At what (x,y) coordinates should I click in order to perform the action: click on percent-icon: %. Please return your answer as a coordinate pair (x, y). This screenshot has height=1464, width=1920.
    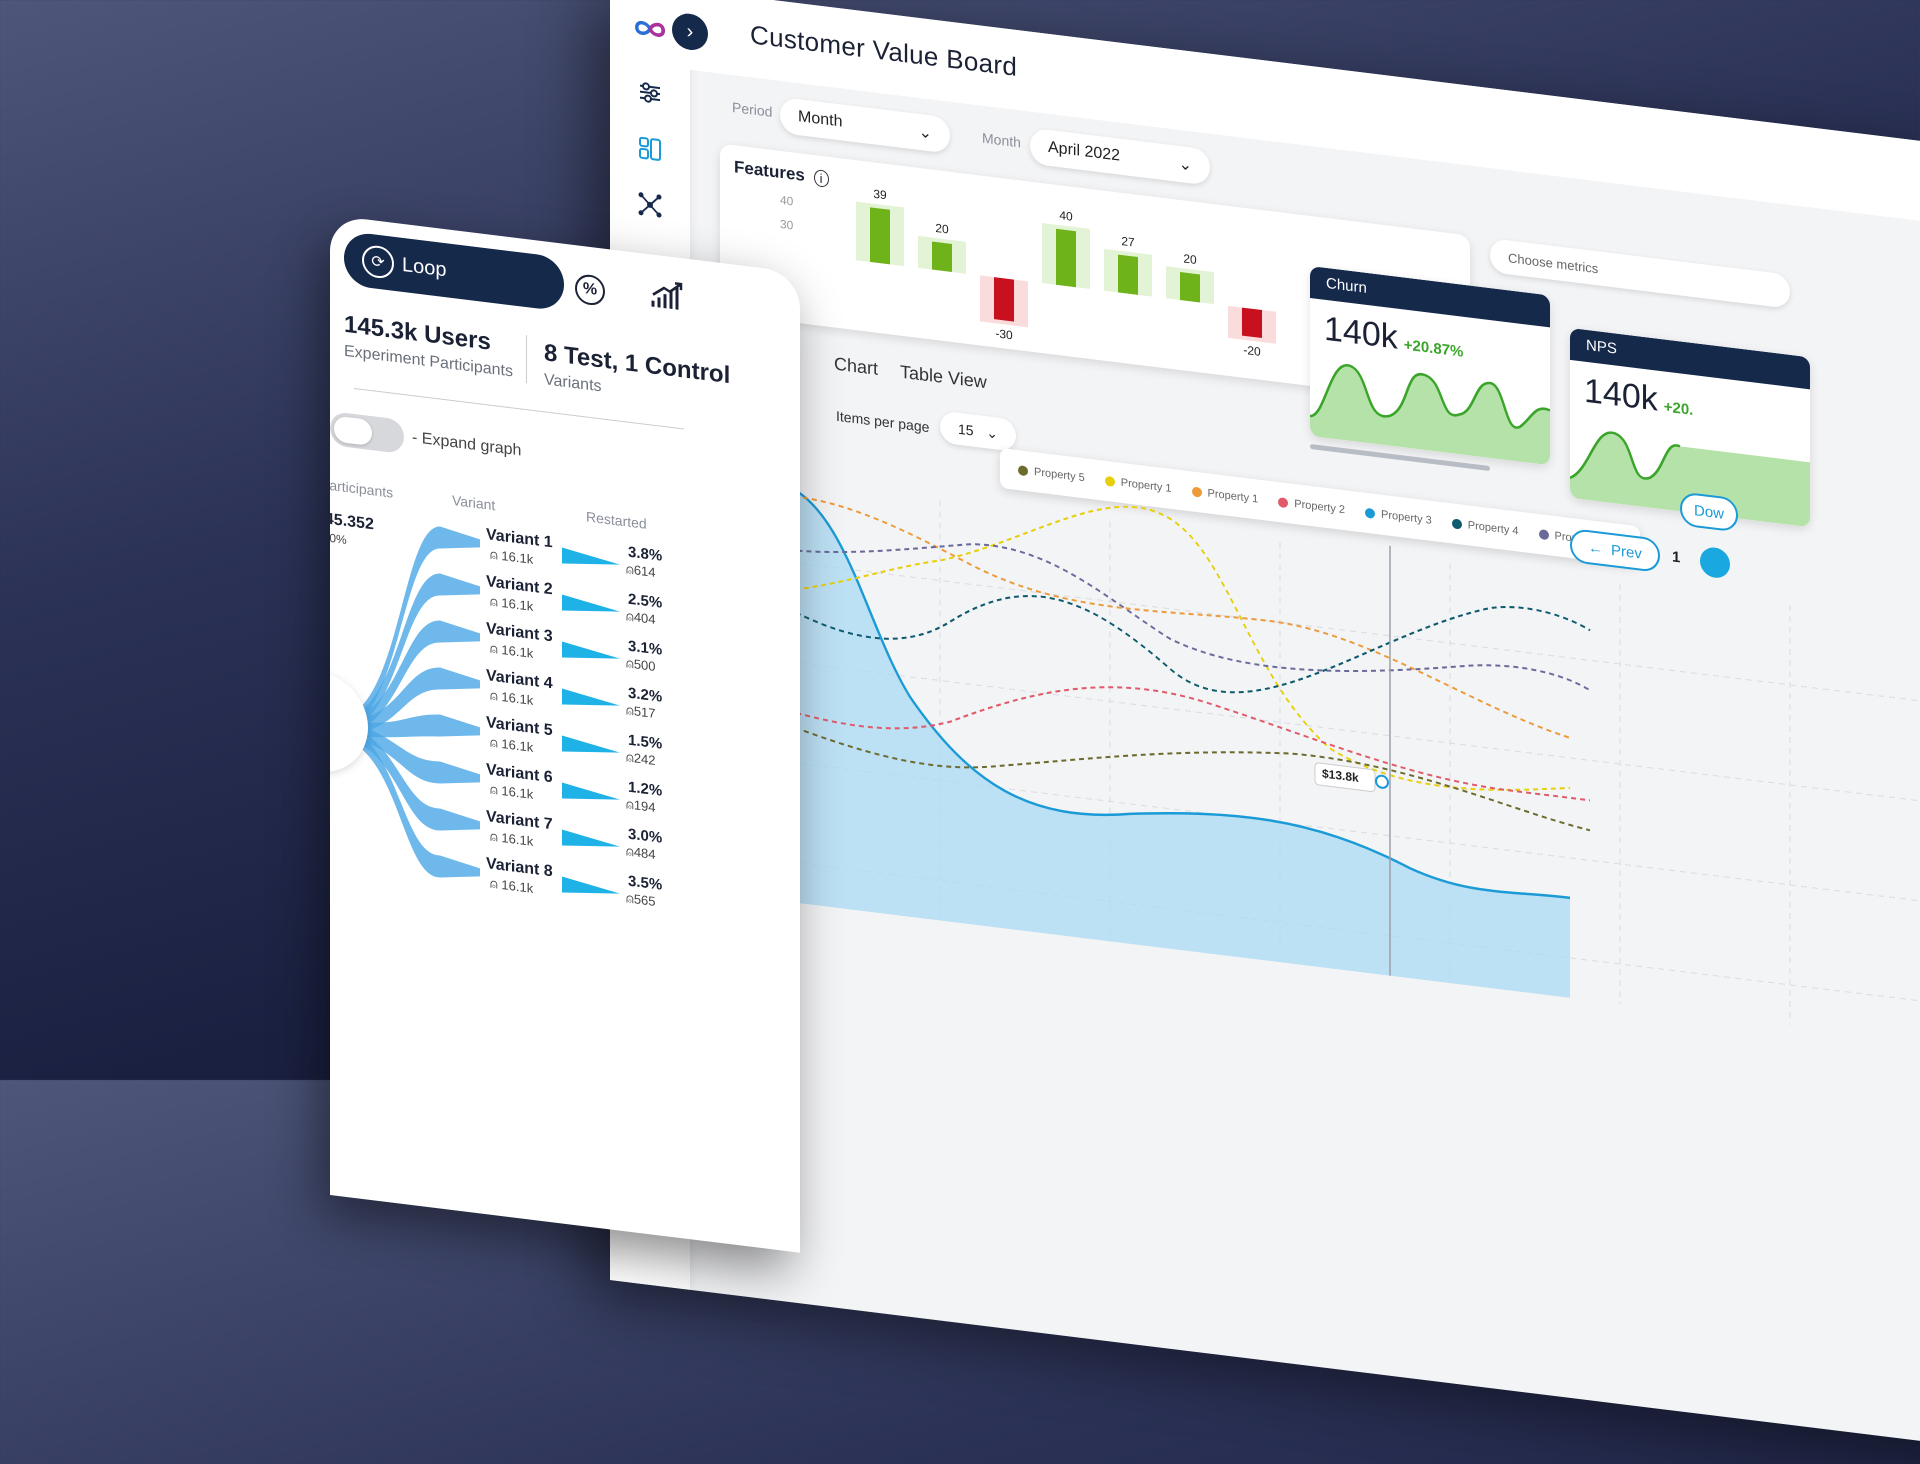
    Looking at the image, I should click on (590, 290).